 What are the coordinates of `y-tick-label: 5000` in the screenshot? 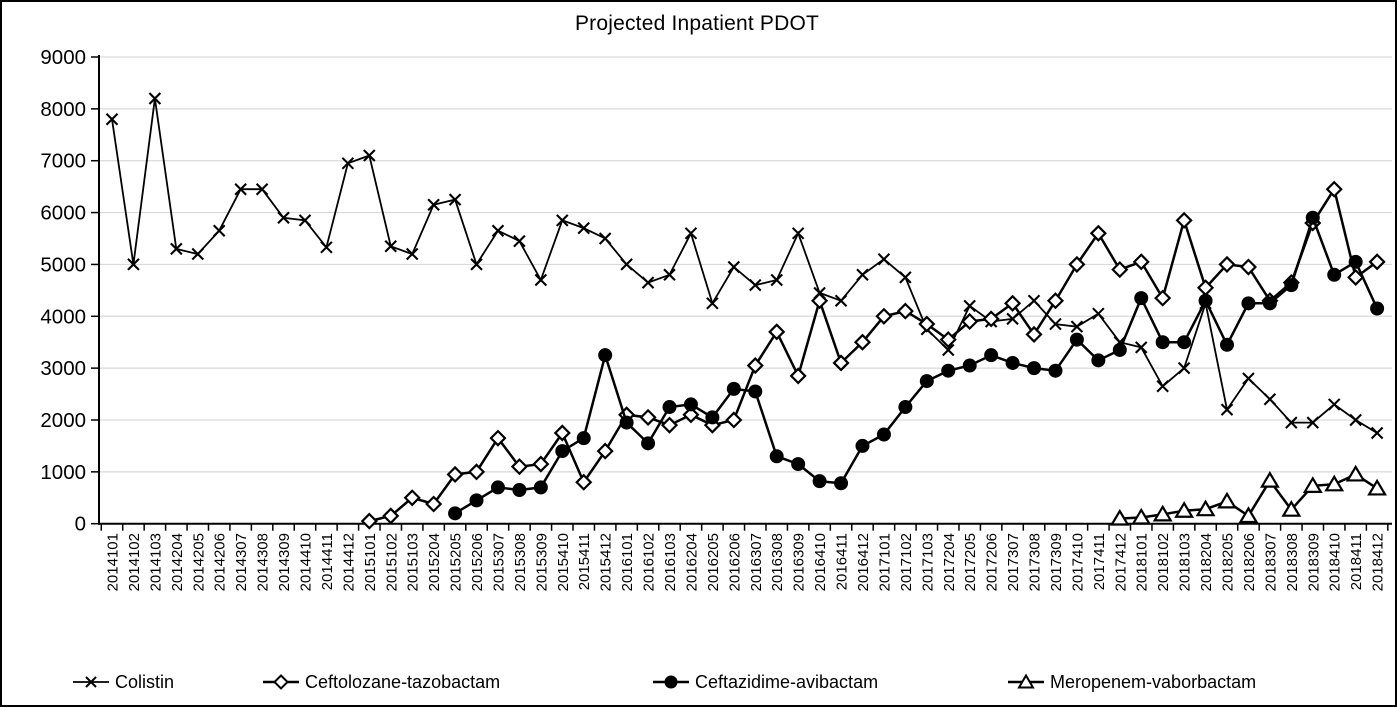 It's located at (63, 264).